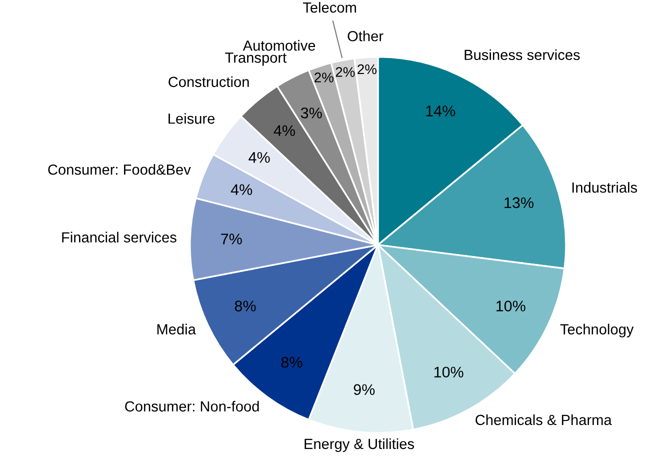  What do you see at coordinates (366, 36) in the screenshot?
I see `slice-label: Other` at bounding box center [366, 36].